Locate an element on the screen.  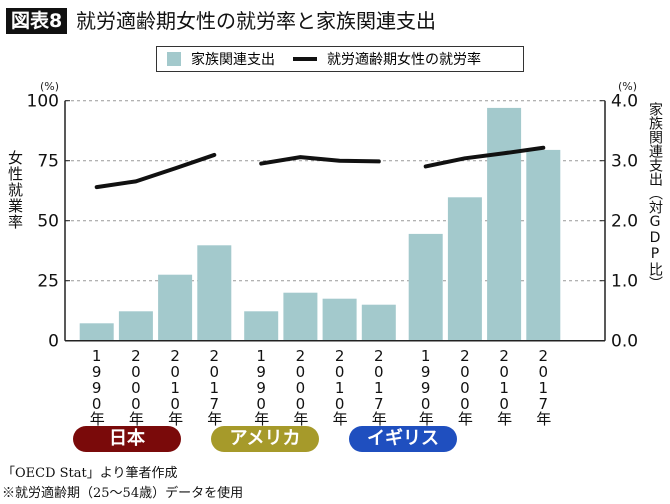
left-axis-title: 女性就業率 is located at coordinates (15, 190).